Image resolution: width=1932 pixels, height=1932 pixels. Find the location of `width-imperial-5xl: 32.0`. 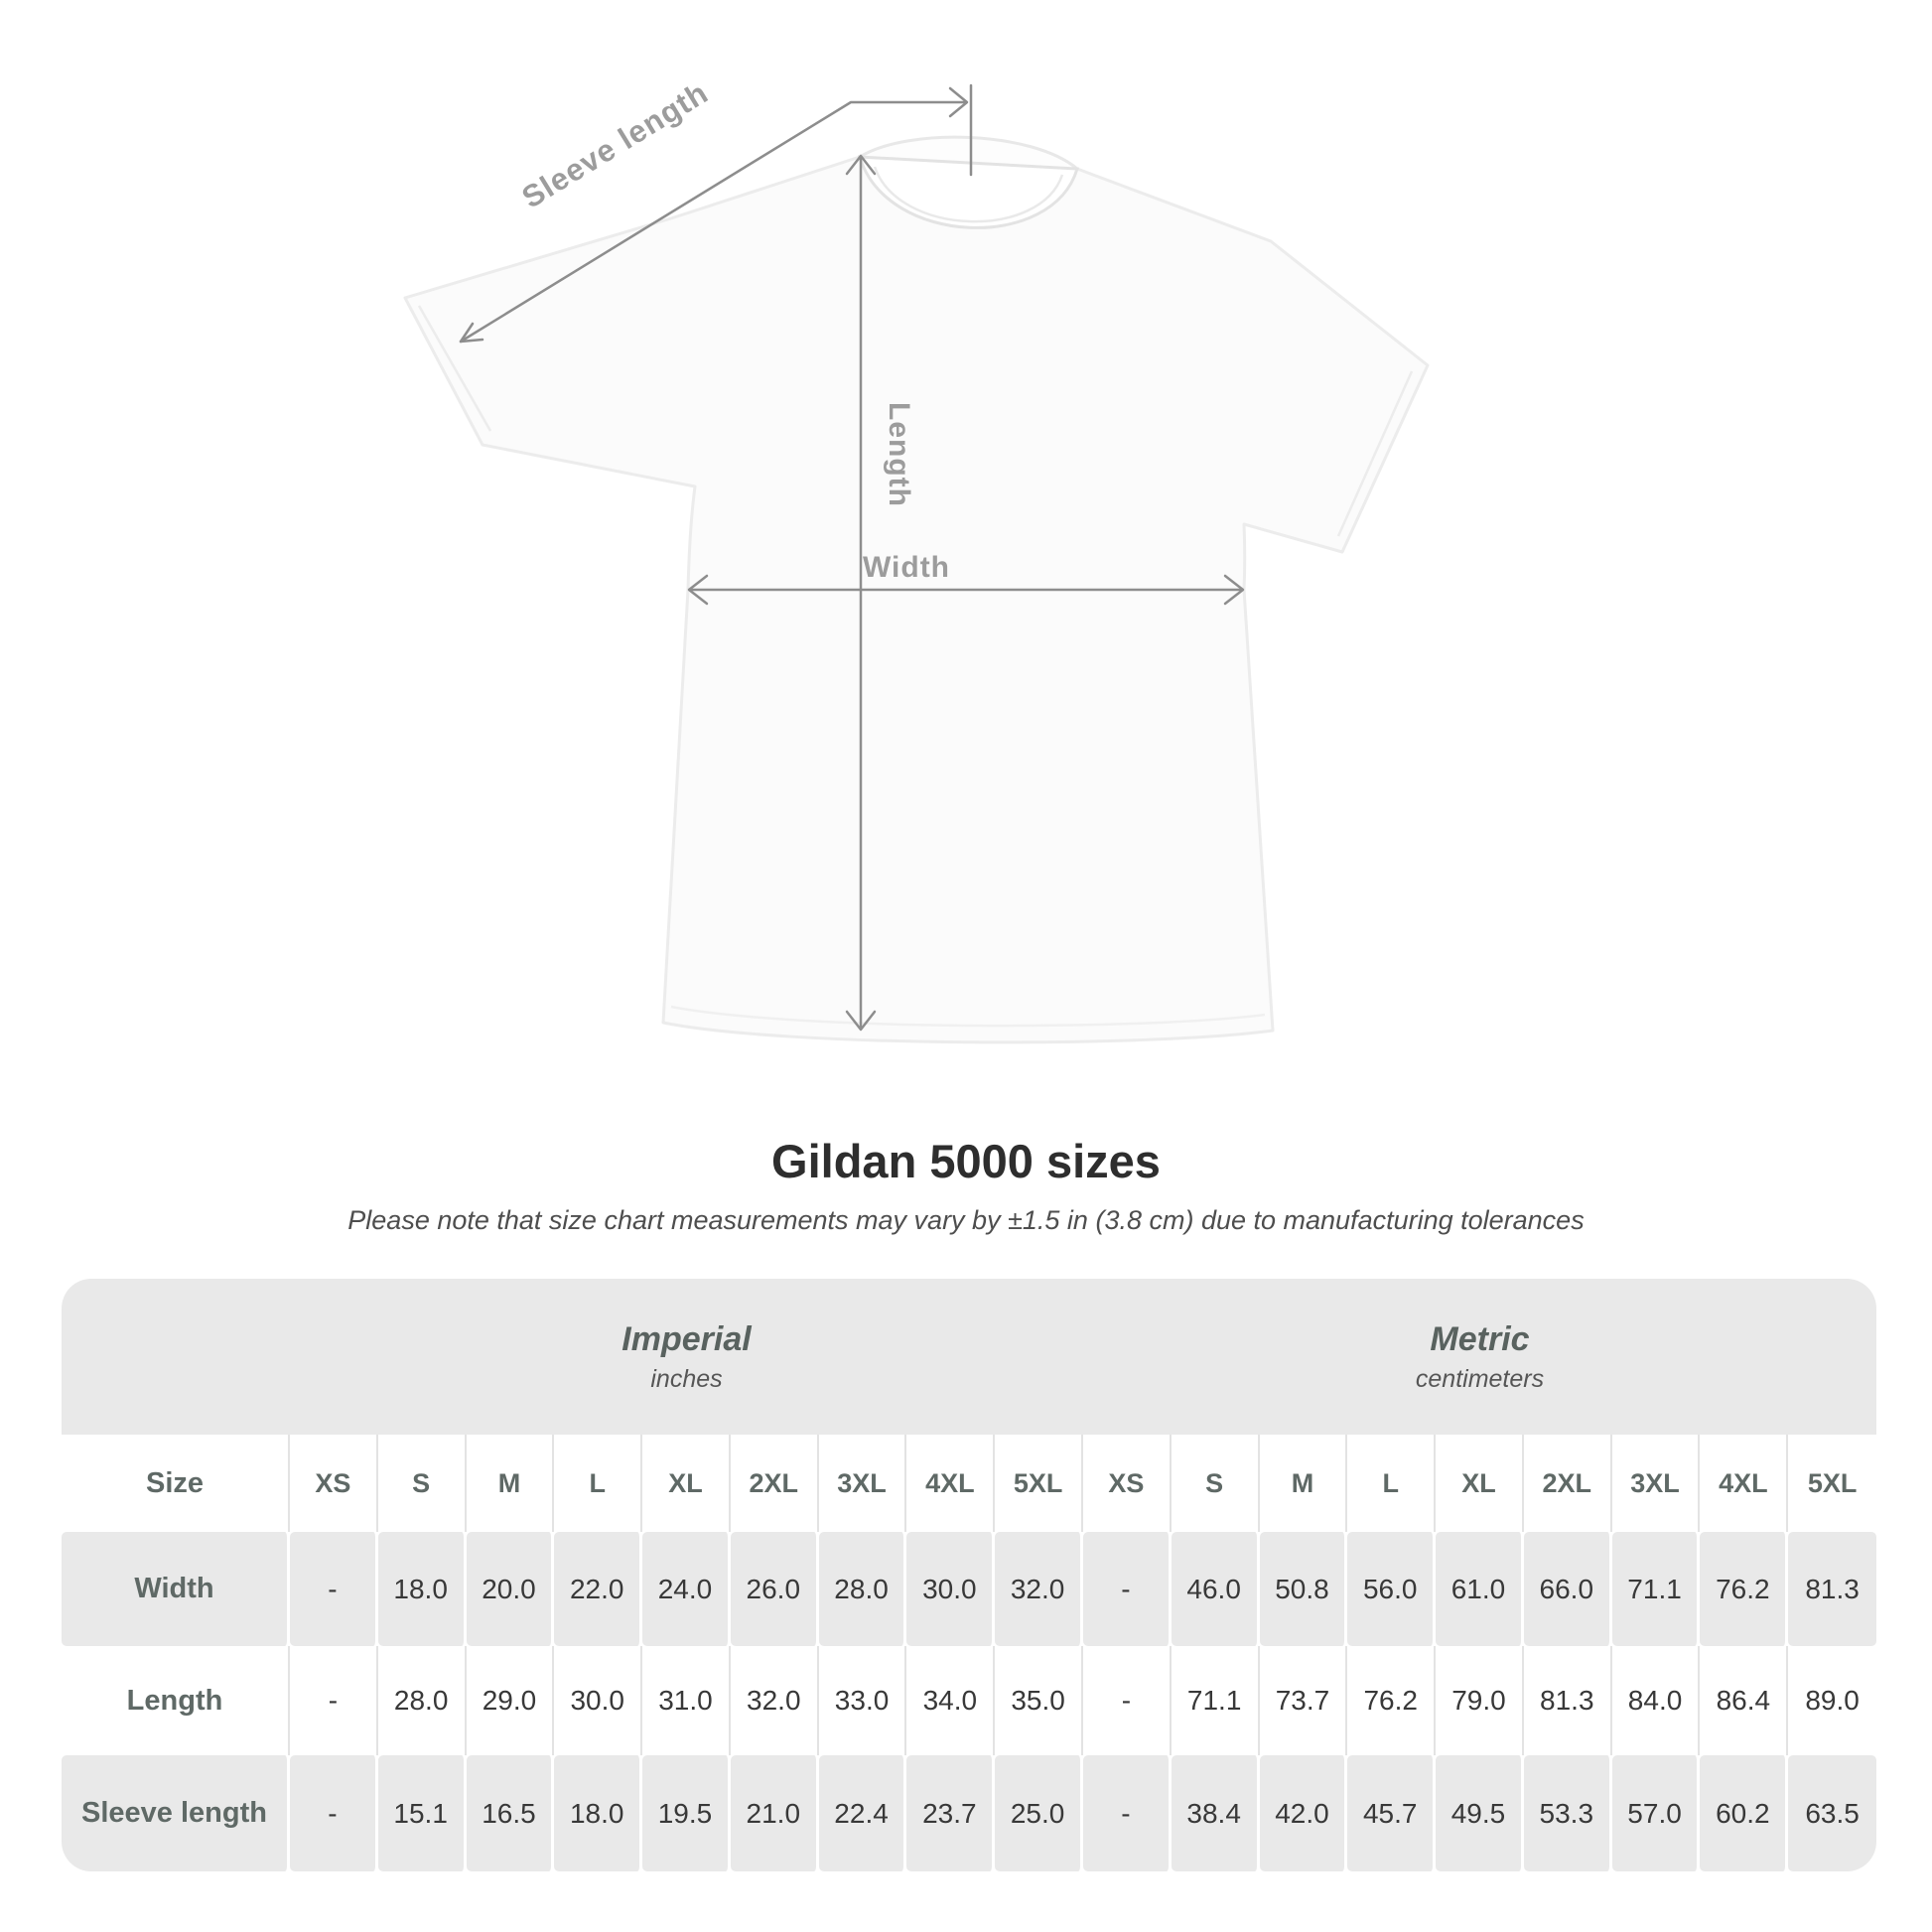

width-imperial-5xl: 32.0 is located at coordinates (1039, 1589).